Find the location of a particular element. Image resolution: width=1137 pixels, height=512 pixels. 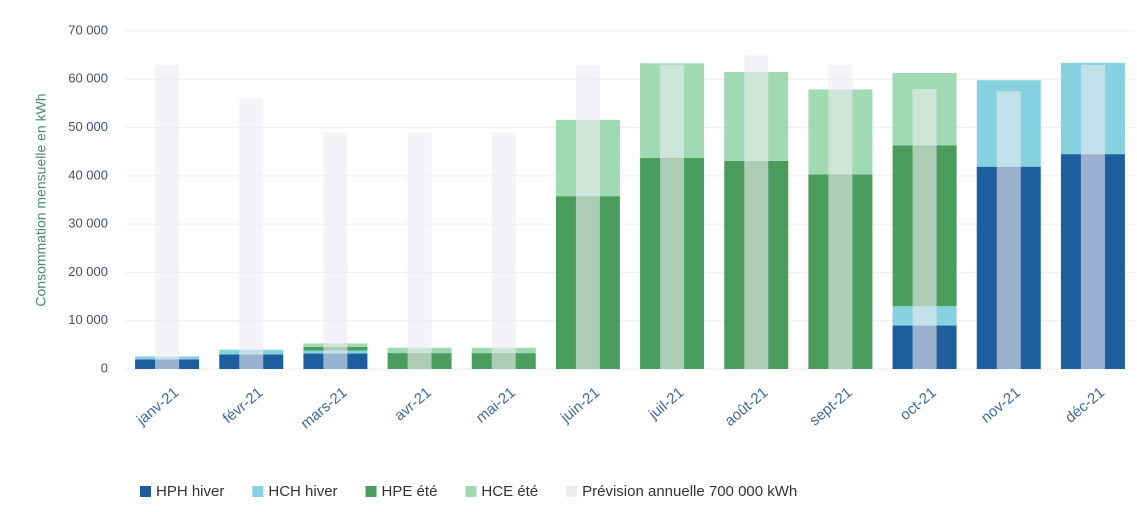

y-axis-label: Consommation mensuelle en kWh is located at coordinates (41, 199).